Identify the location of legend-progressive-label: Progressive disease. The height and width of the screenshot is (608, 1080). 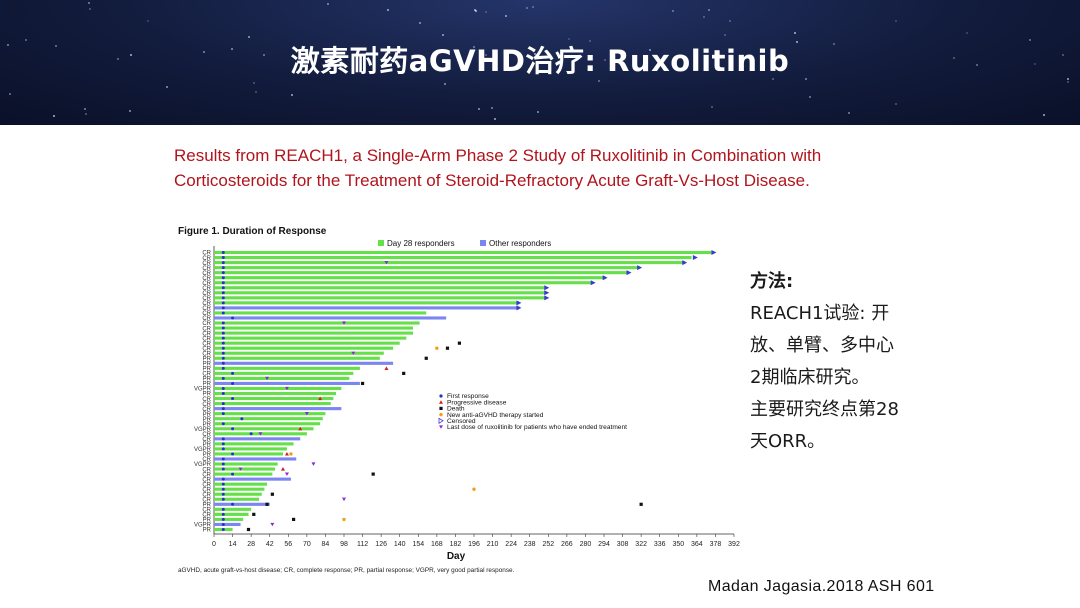
(477, 402).